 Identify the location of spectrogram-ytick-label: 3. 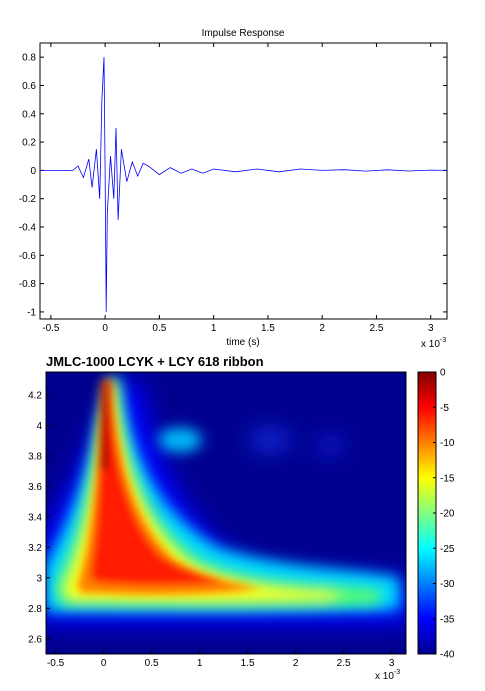
(39, 578).